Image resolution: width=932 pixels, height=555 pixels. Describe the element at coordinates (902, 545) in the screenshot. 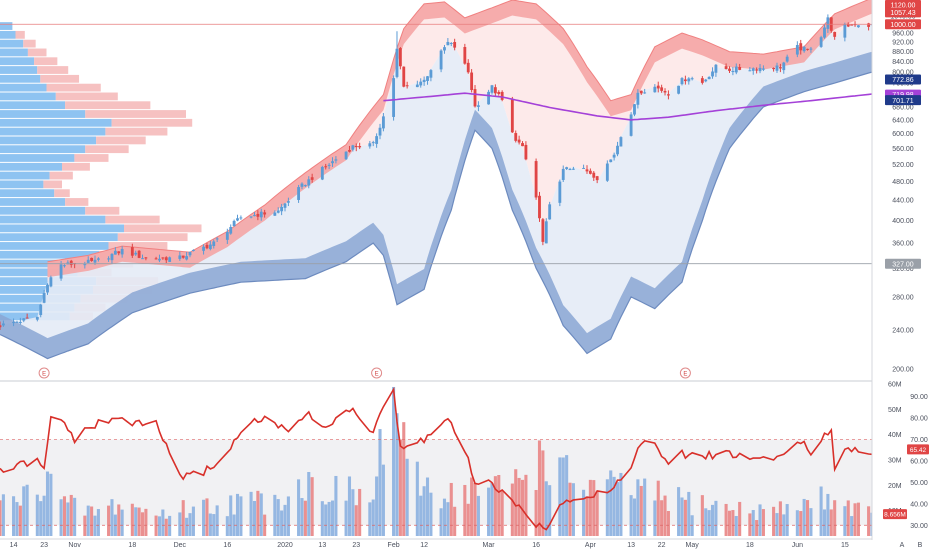

I see `auto-scale-toggle: A` at that location.